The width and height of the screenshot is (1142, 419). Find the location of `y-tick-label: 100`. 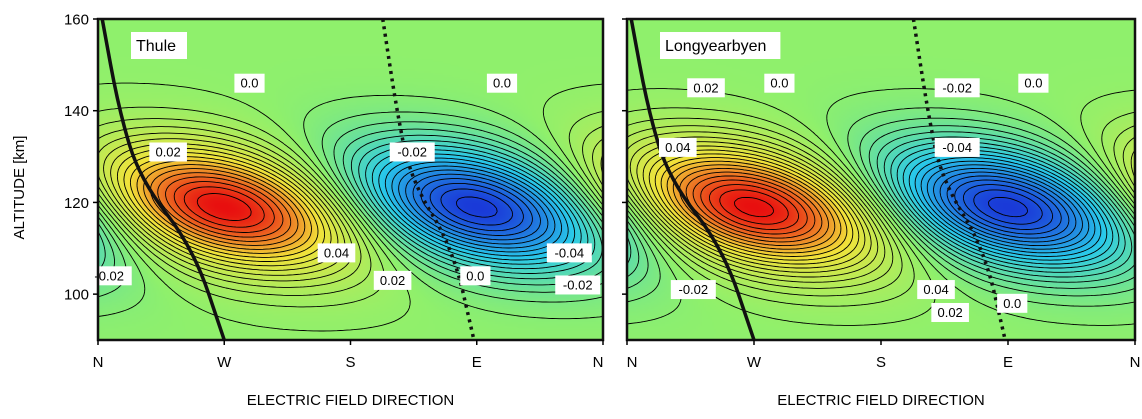

y-tick-label: 100 is located at coordinates (76, 295).